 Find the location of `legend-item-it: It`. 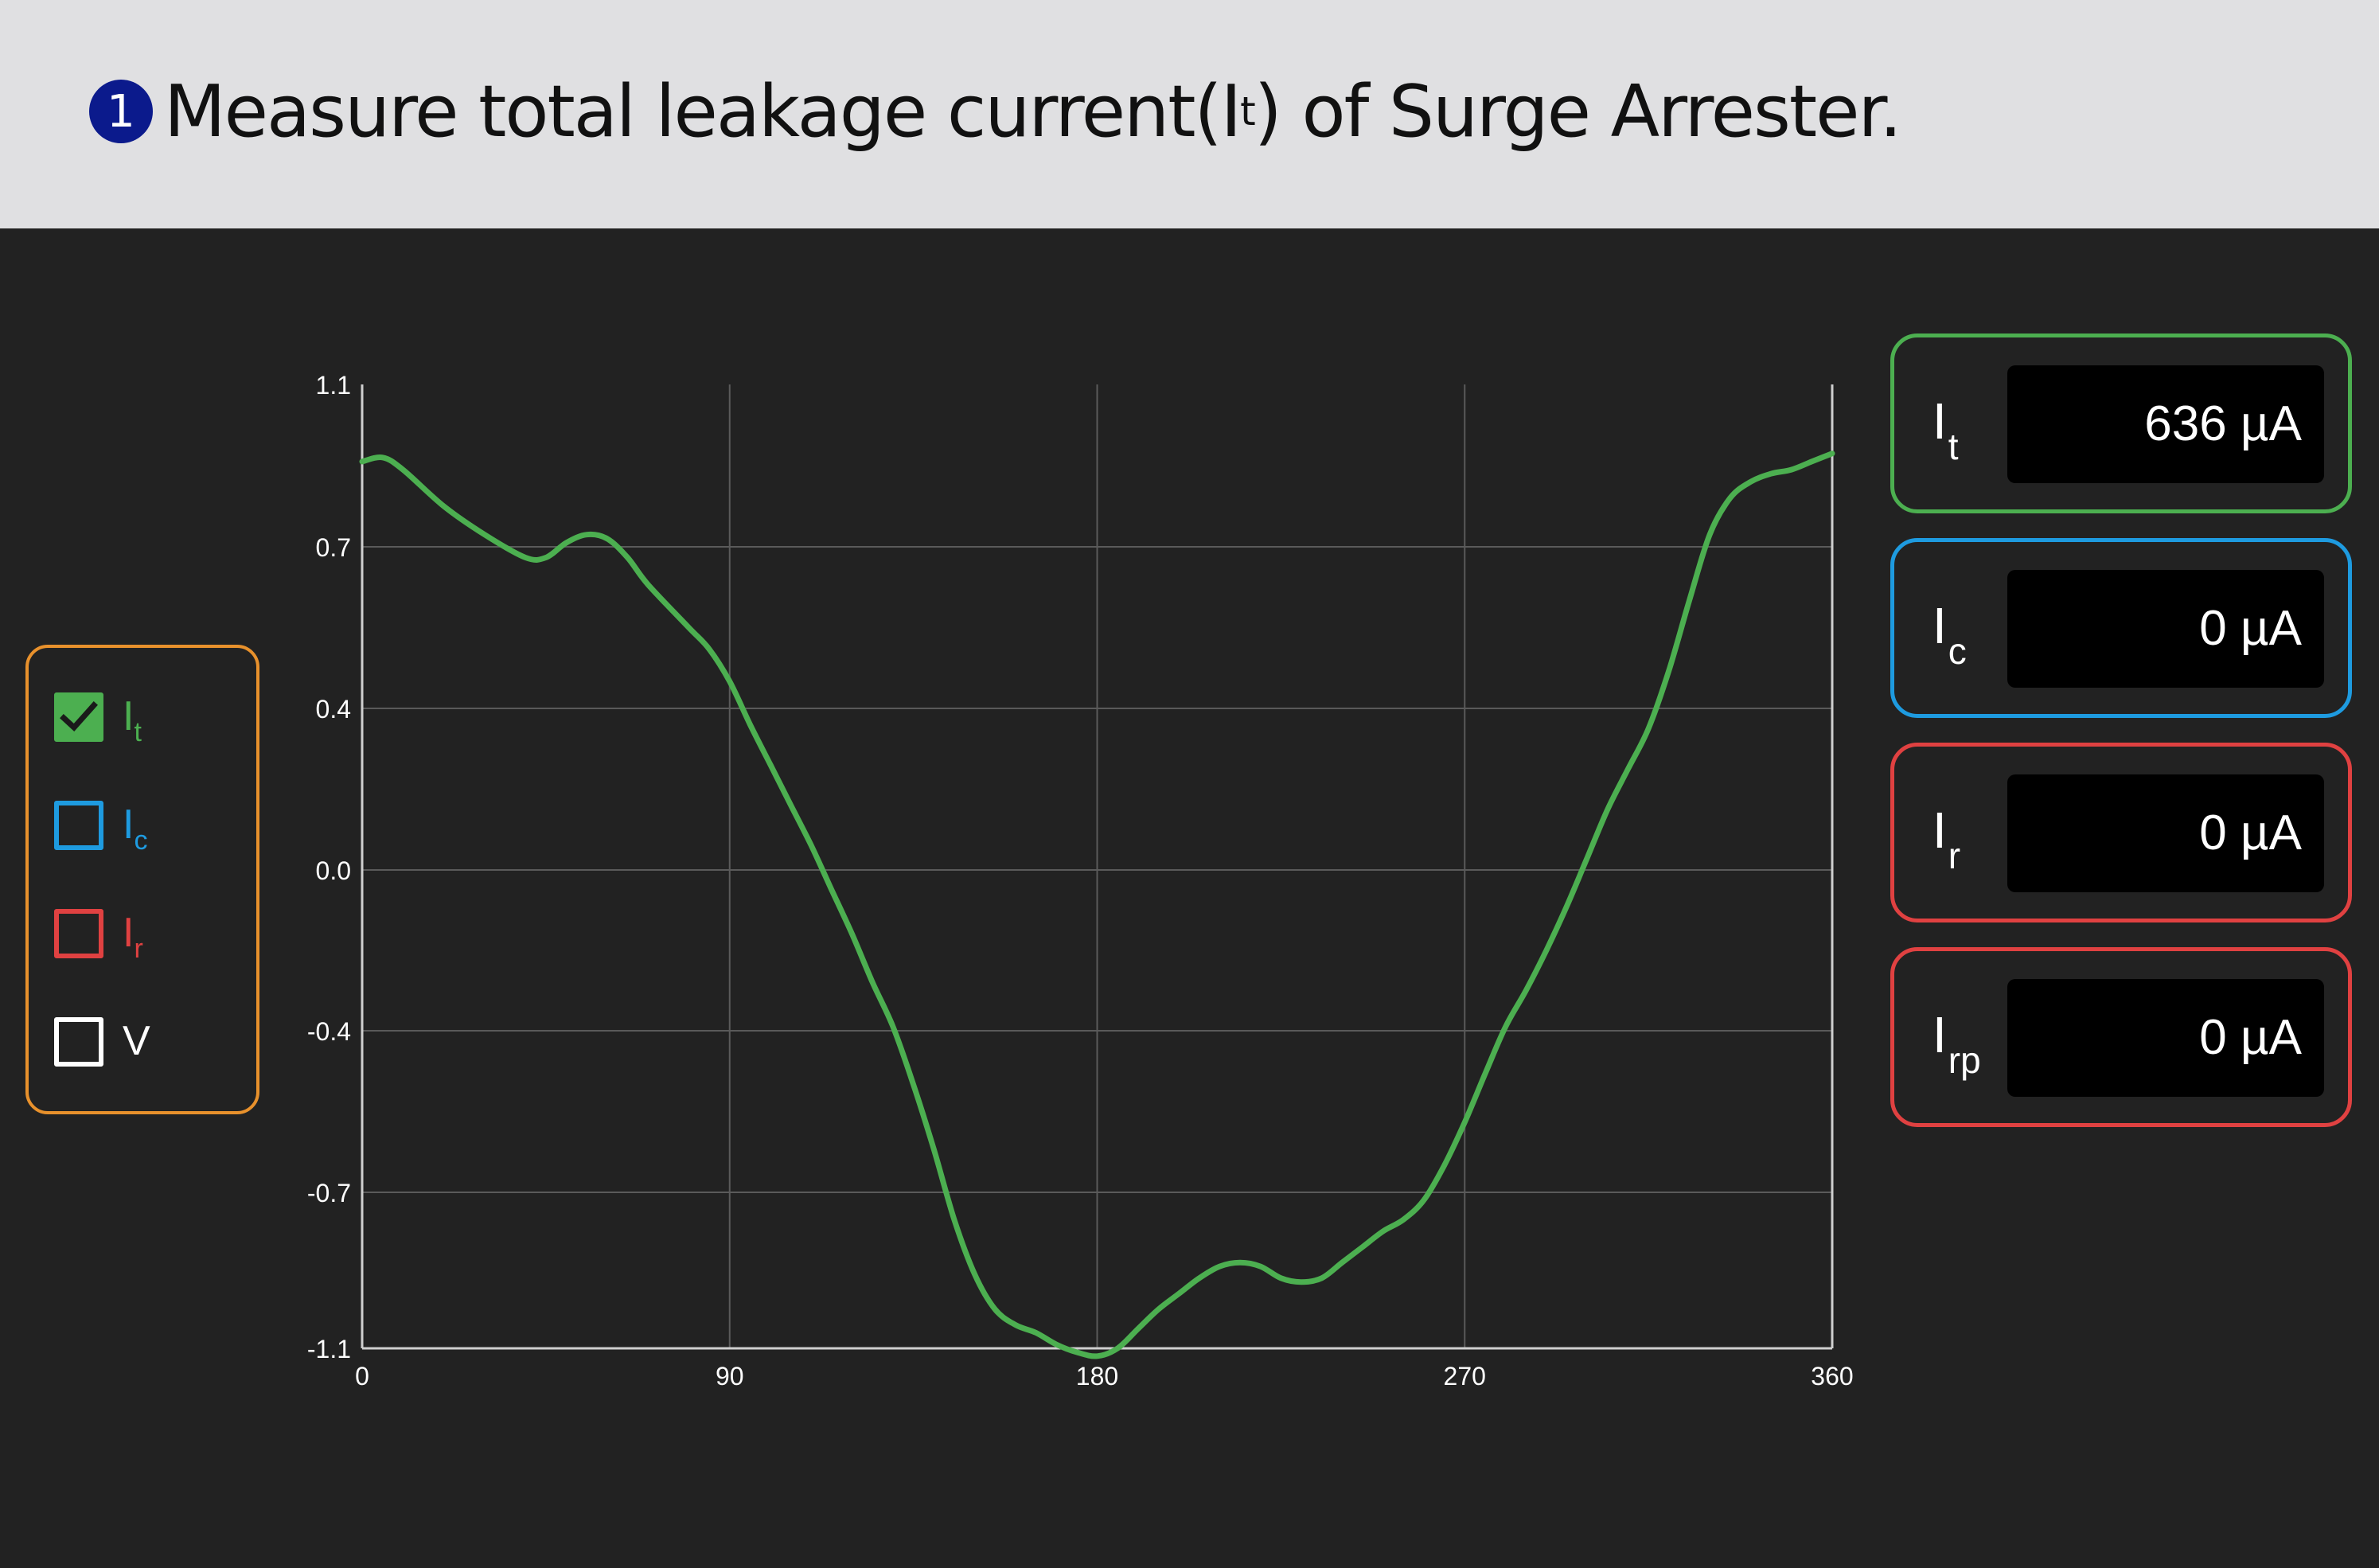

legend-item-it: It is located at coordinates (98, 718).